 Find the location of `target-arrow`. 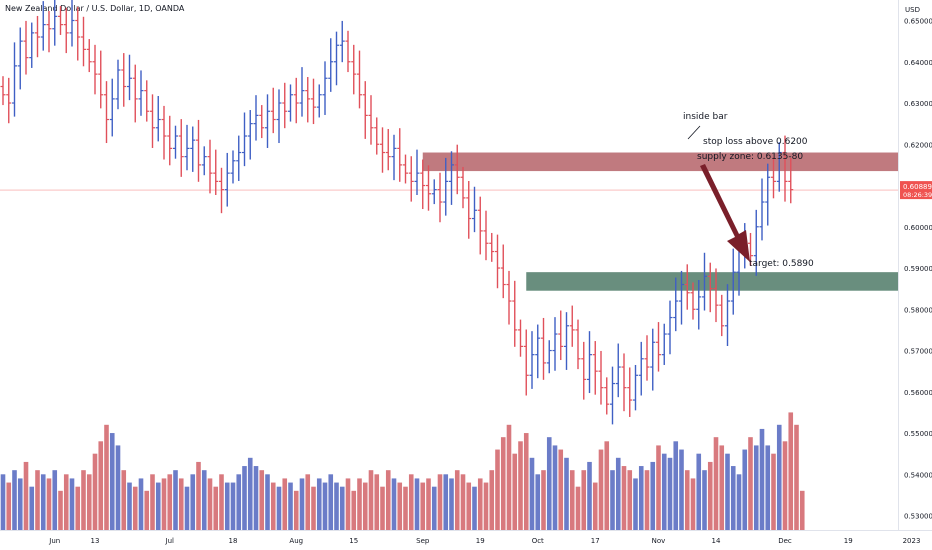

target-arrow is located at coordinates (725, 213).